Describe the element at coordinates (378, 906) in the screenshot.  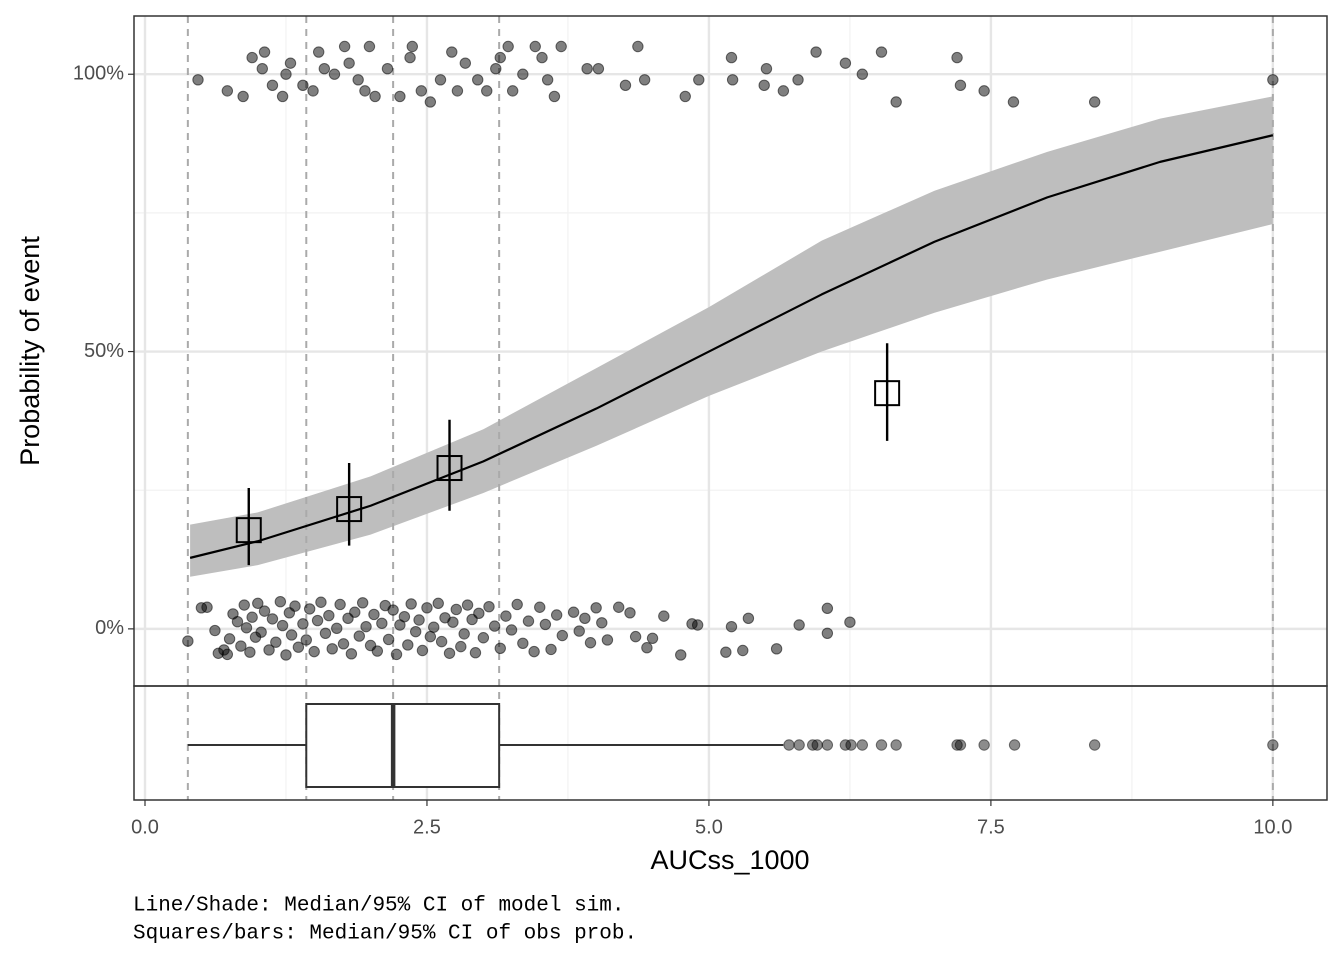
I see `caption: Line/Shade: Median/95% CI of model sim.` at that location.